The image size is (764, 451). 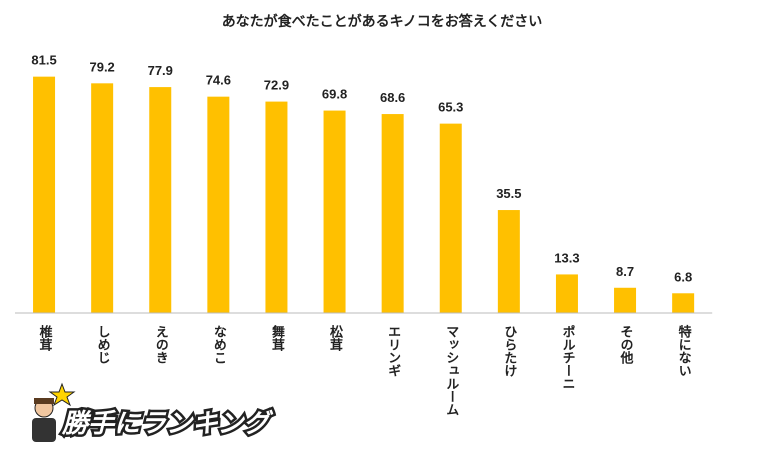 I want to click on value-label: 13.3, so click(x=566, y=257).